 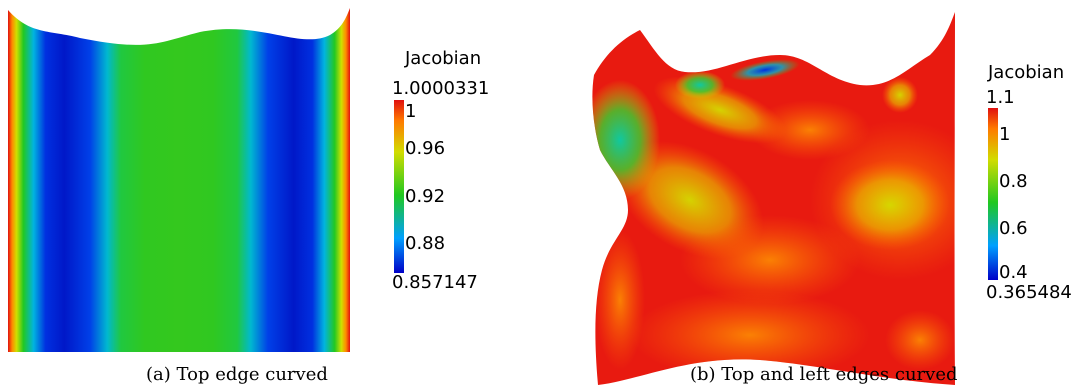 What do you see at coordinates (411, 111) in the screenshot?
I see `legend-a-tick: 1` at bounding box center [411, 111].